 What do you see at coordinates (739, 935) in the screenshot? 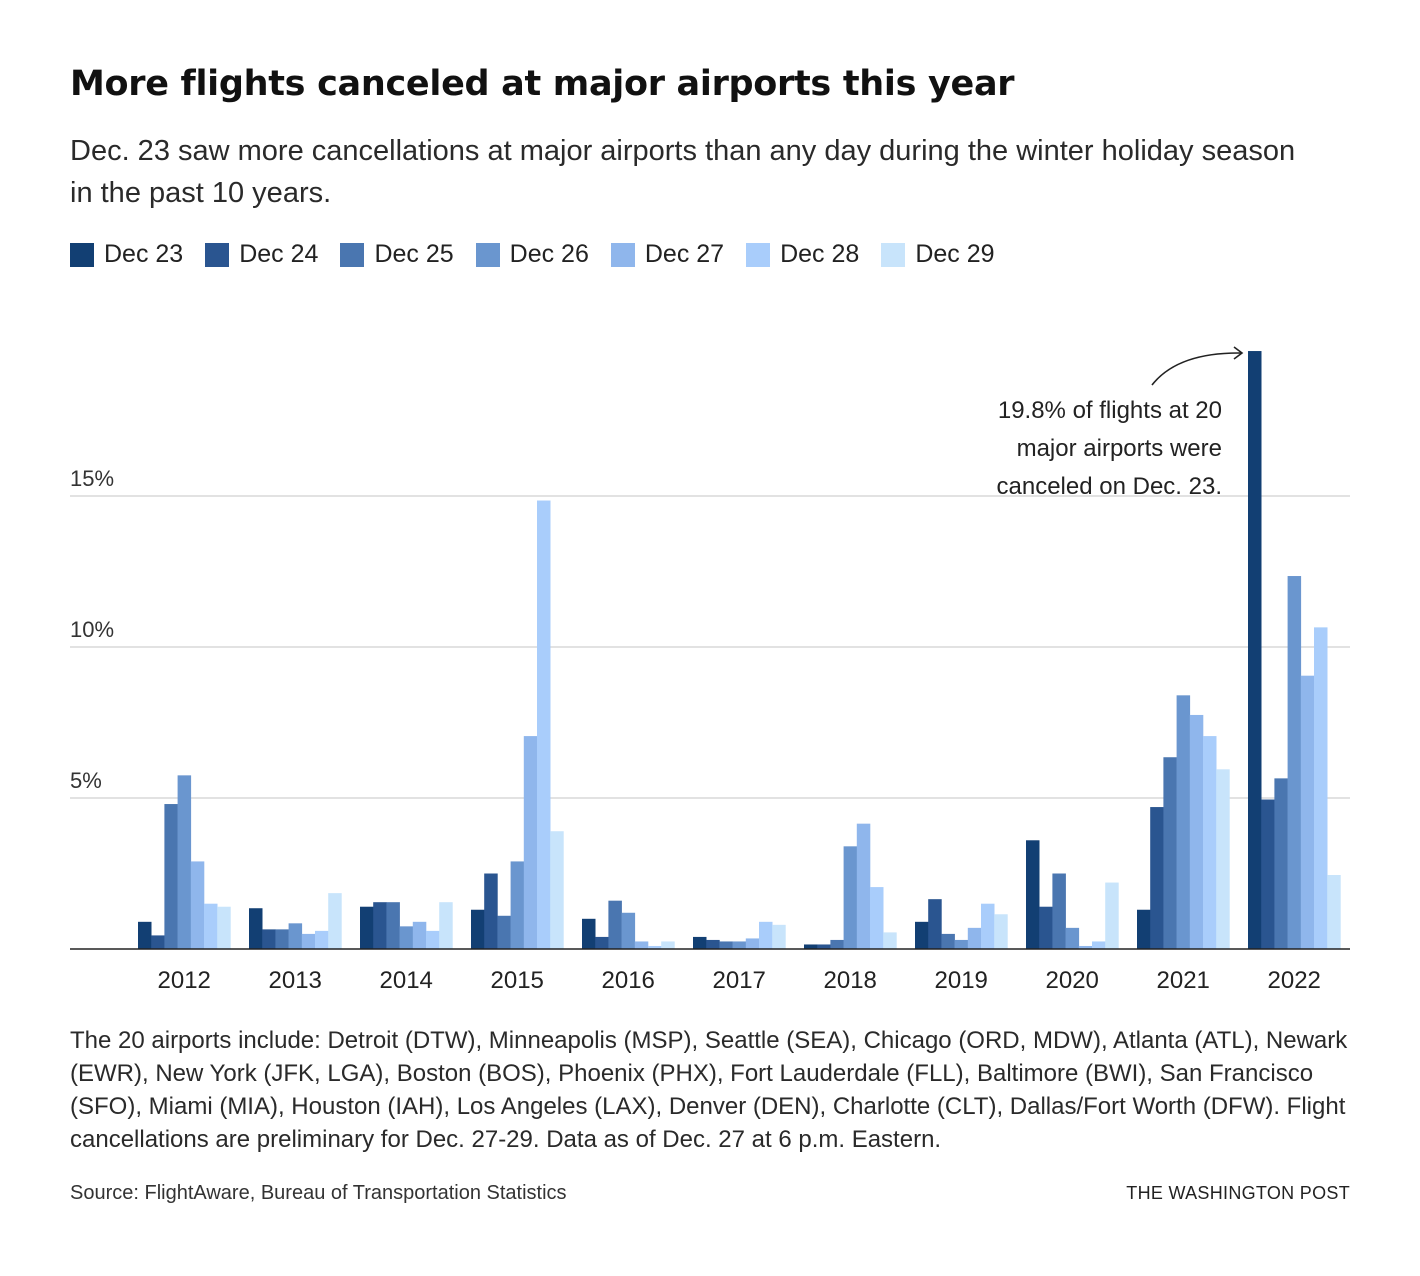
I see `bar-group-2017` at bounding box center [739, 935].